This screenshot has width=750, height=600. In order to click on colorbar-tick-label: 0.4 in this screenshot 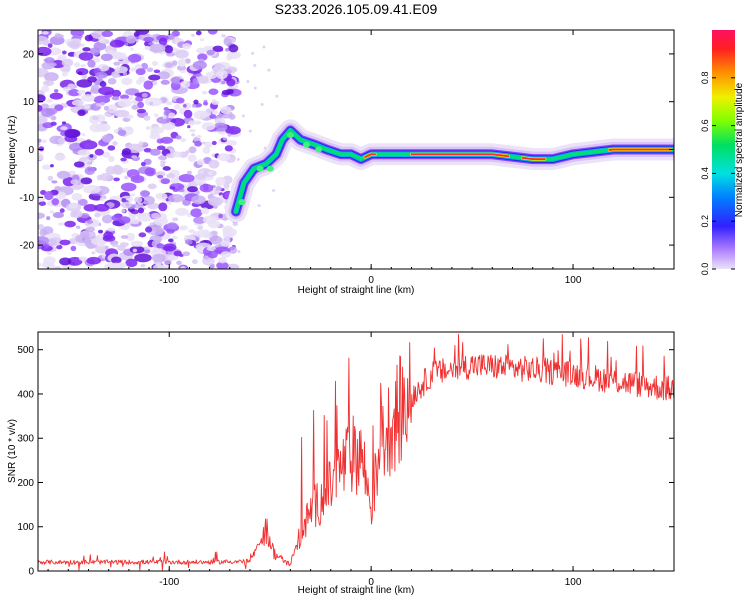, I will do `click(705, 173)`.